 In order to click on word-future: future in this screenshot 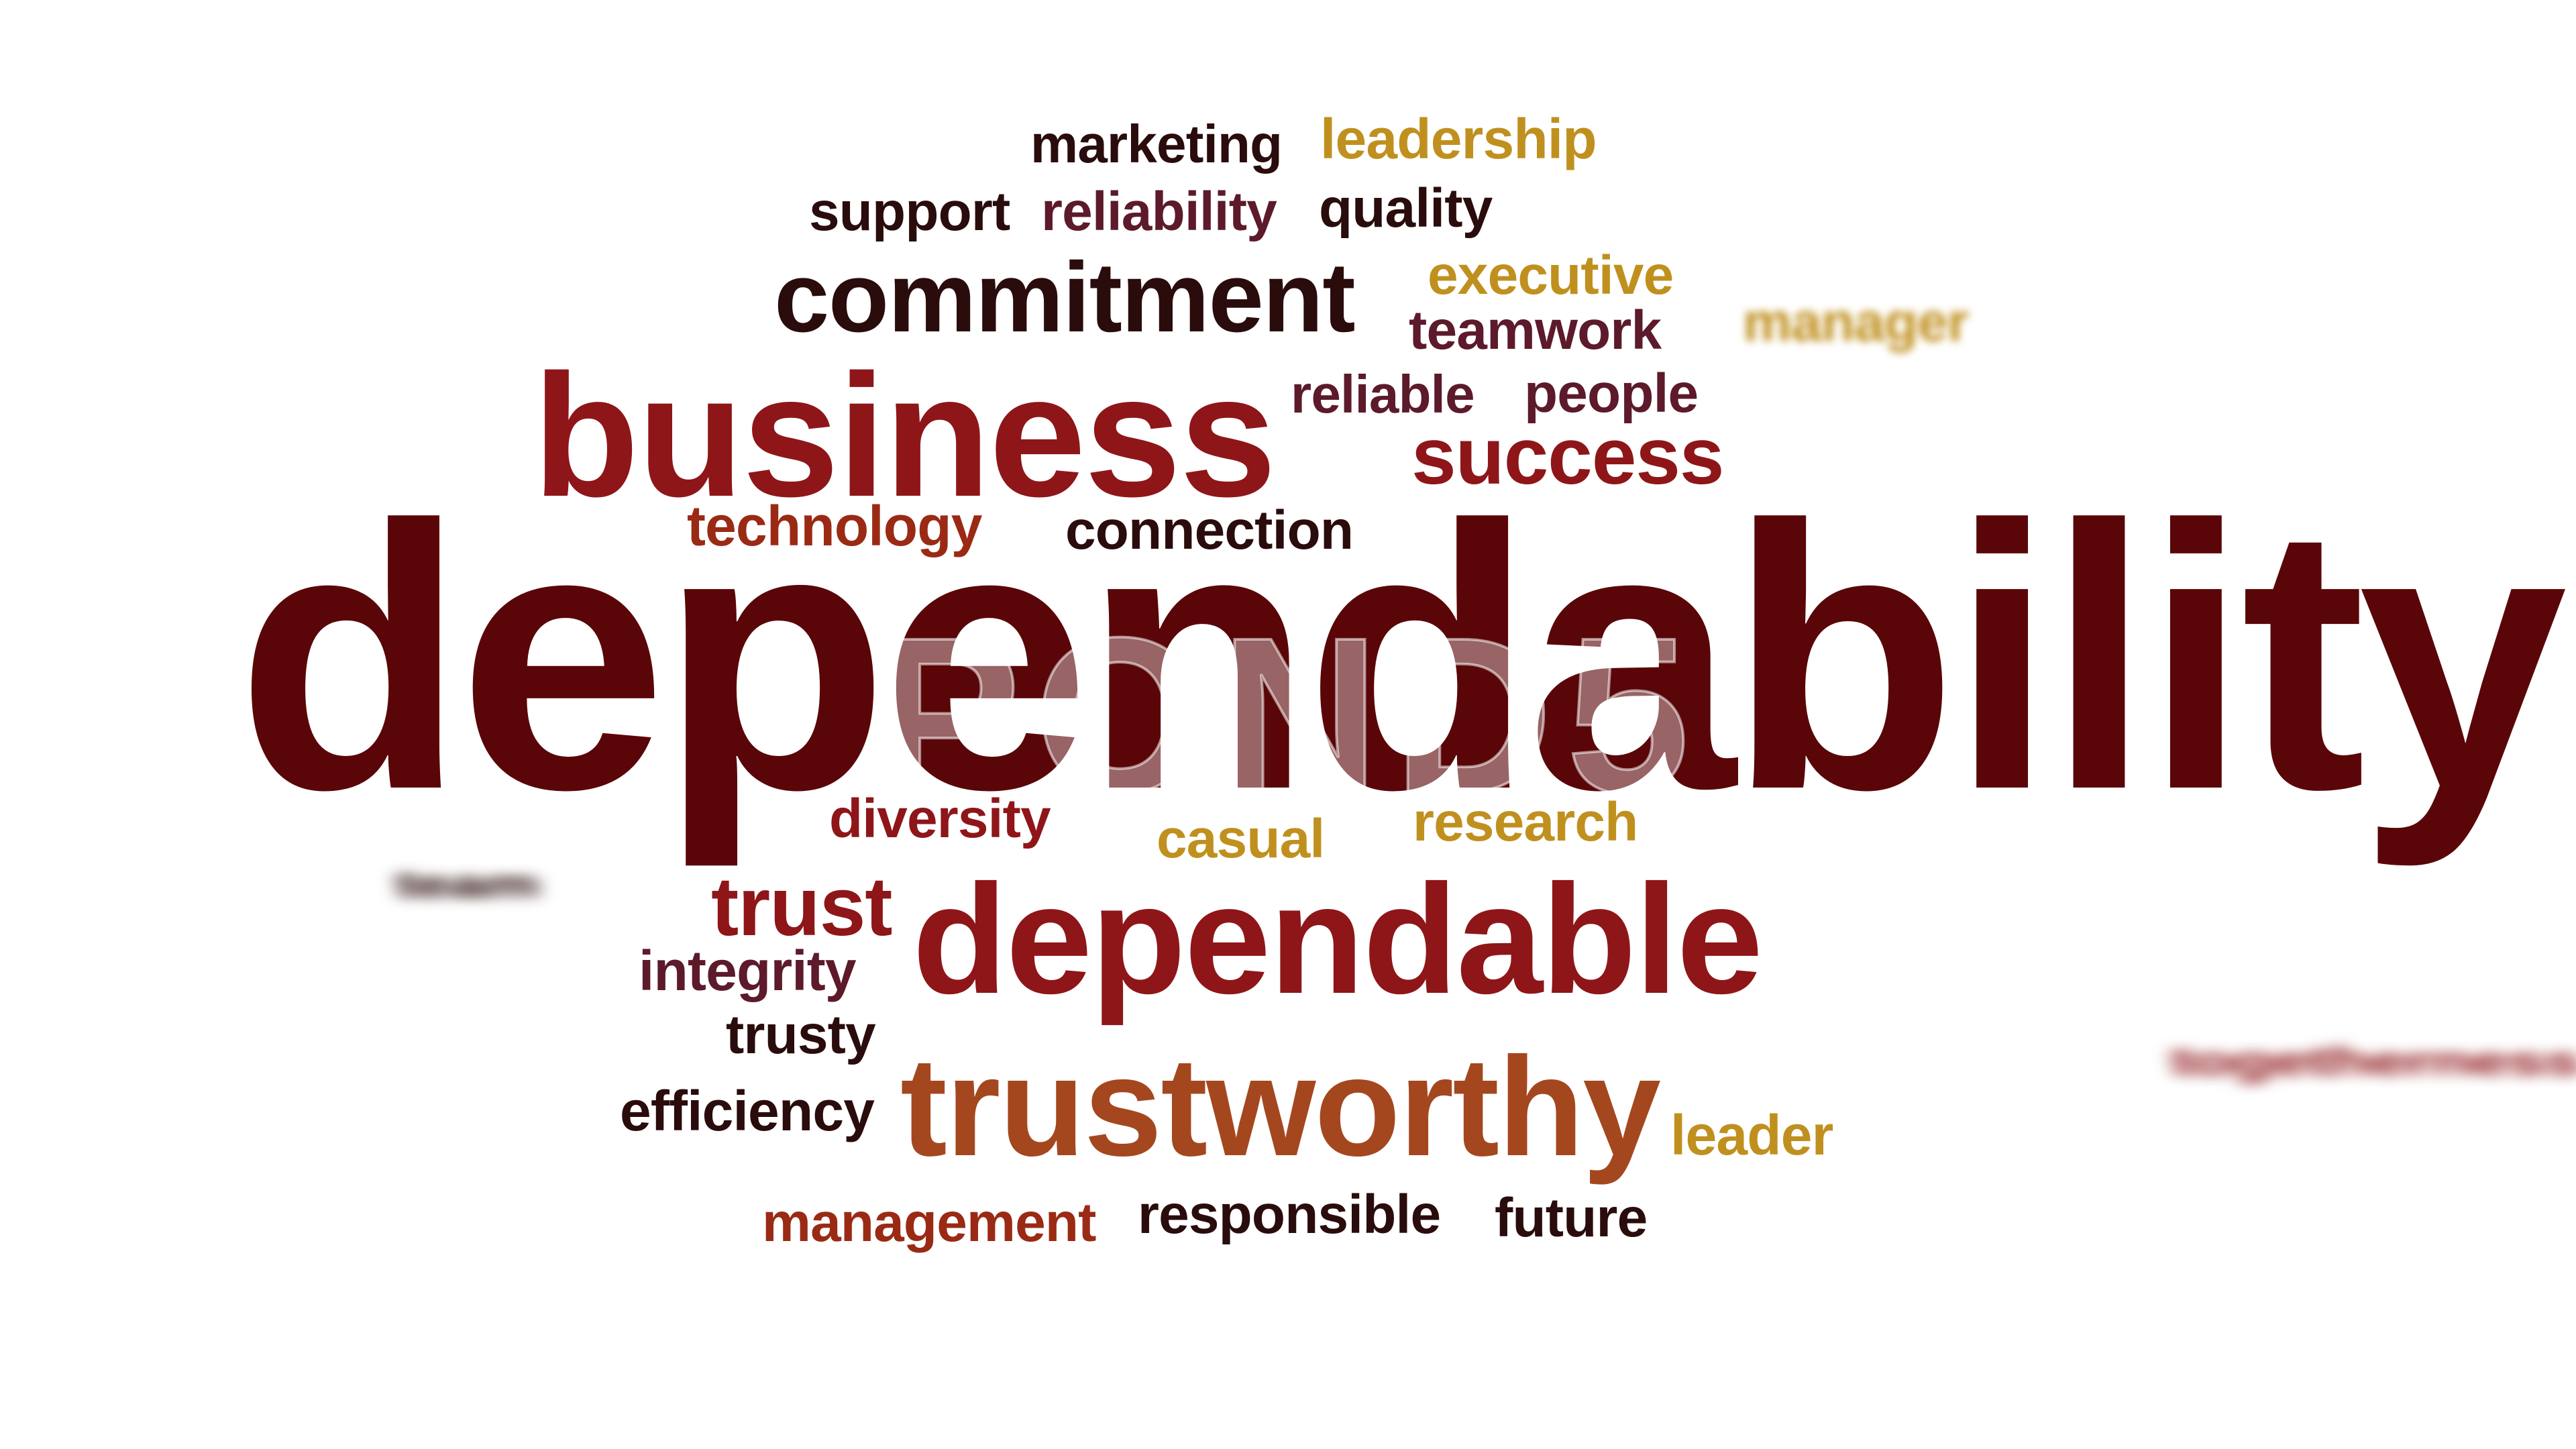, I will do `click(1571, 1217)`.